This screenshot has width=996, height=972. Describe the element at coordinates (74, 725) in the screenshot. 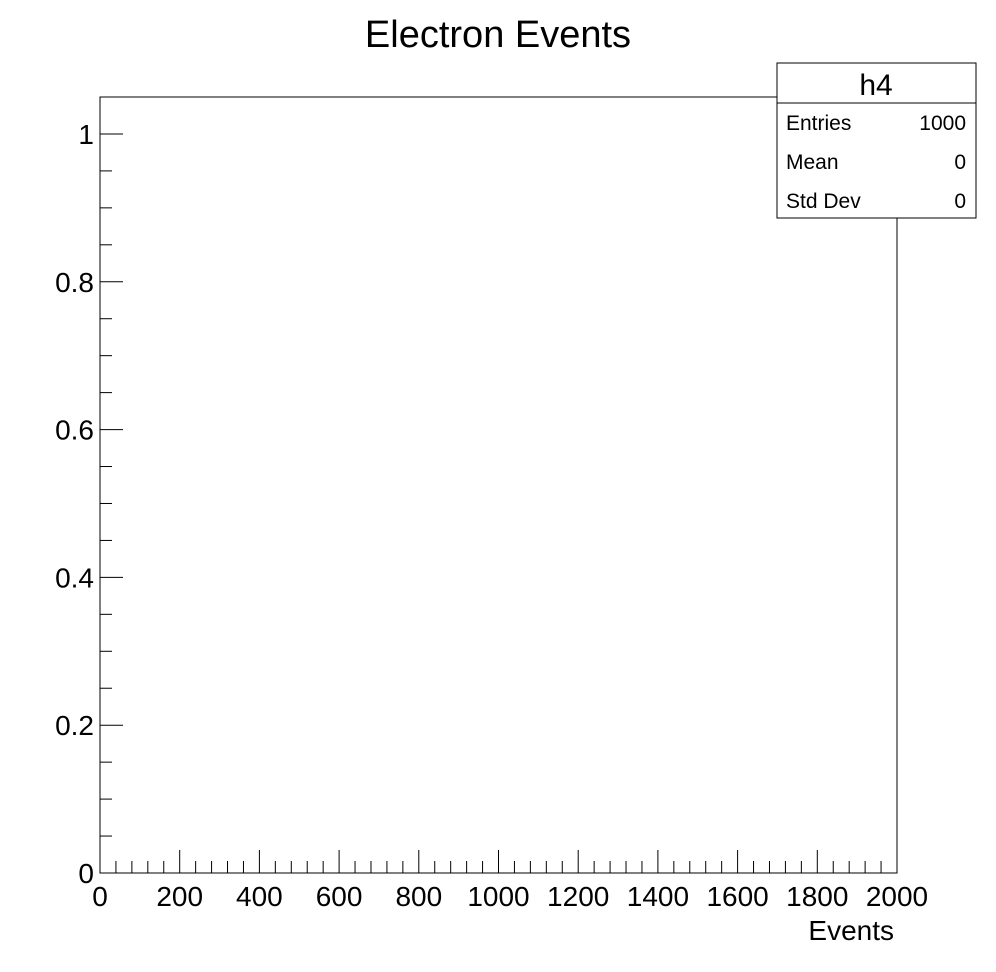

I see `y-tick-label: 0.2` at that location.